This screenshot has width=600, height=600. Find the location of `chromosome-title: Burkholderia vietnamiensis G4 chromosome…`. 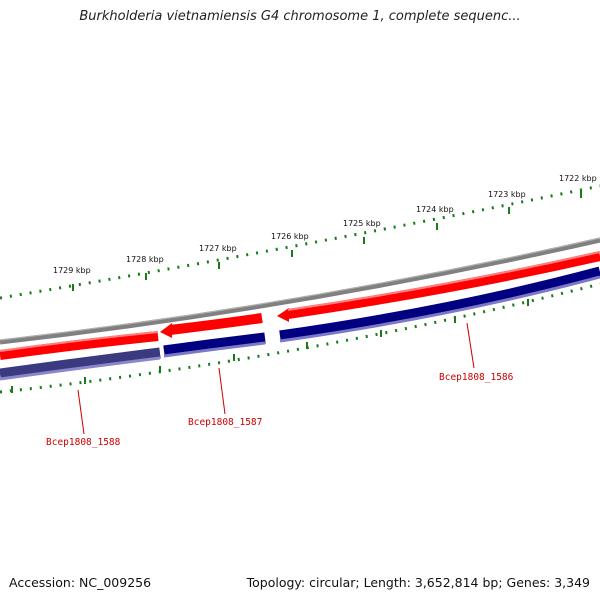

chromosome-title: Burkholderia vietnamiensis G4 chromosome… is located at coordinates (300, 16).